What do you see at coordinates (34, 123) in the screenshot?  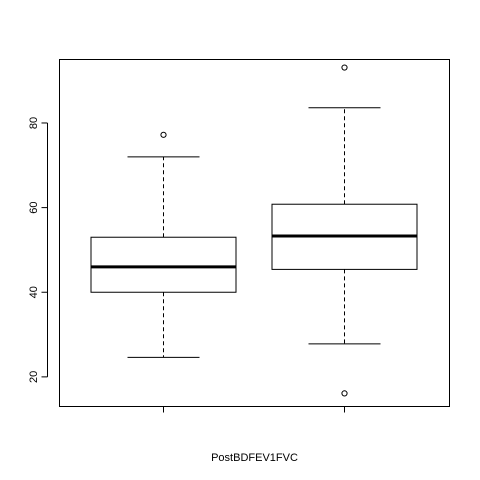 I see `y-tick-label: 80` at bounding box center [34, 123].